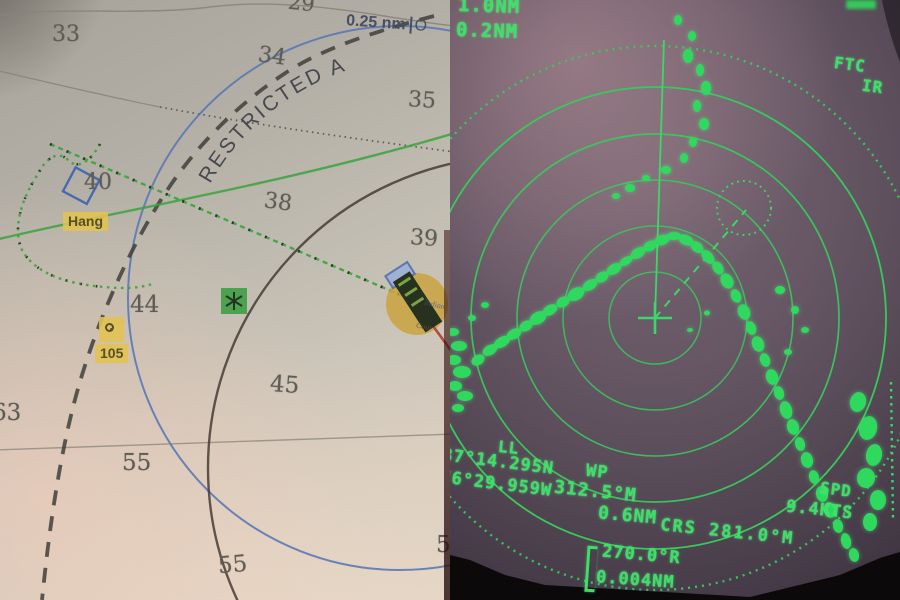 This screenshot has width=900, height=600. I want to click on depth-sounding: 33, so click(66, 34).